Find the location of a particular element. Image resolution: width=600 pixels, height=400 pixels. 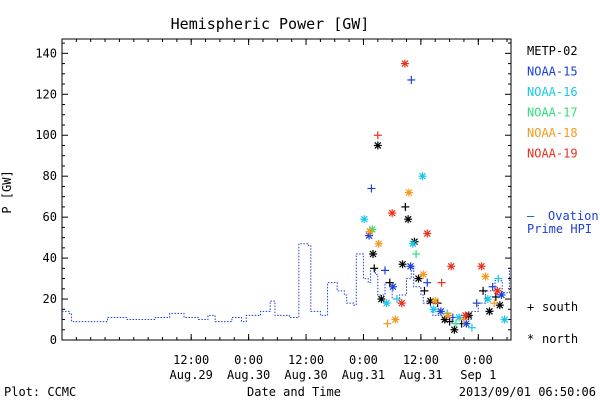

y-tick-label: 40 is located at coordinates (50, 258).